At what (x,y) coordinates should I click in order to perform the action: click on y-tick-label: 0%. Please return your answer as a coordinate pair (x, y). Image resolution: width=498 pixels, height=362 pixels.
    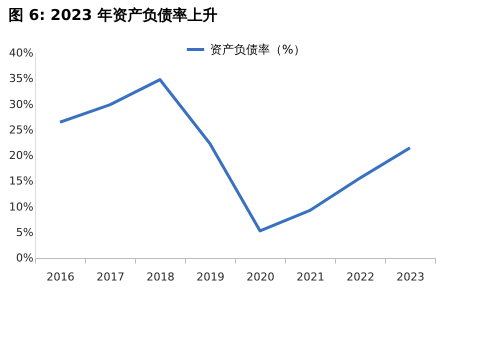
    Looking at the image, I should click on (25, 258).